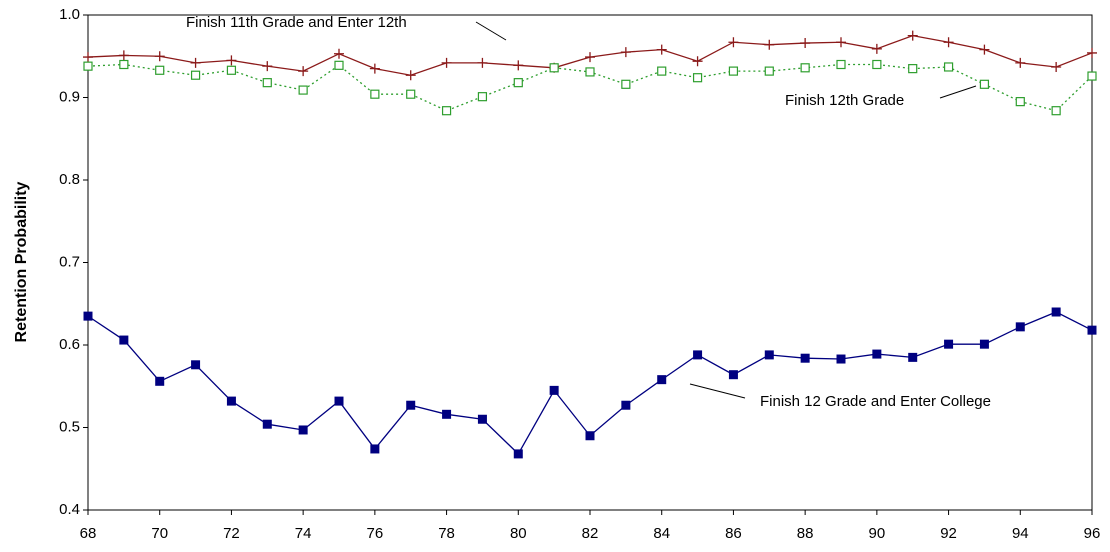  I want to click on x-tick-label: 80, so click(518, 533).